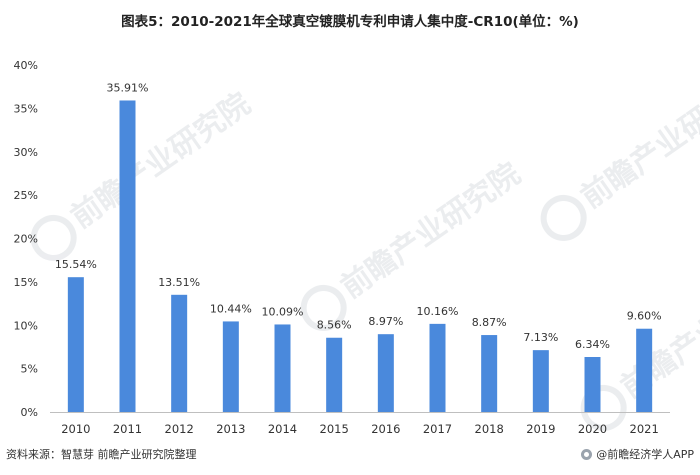  What do you see at coordinates (334, 325) in the screenshot?
I see `data-label: 8.56%` at bounding box center [334, 325].